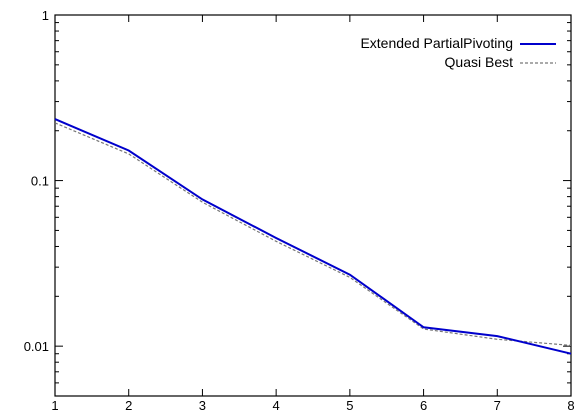  I want to click on y-tick-label: 0.01, so click(36, 346).